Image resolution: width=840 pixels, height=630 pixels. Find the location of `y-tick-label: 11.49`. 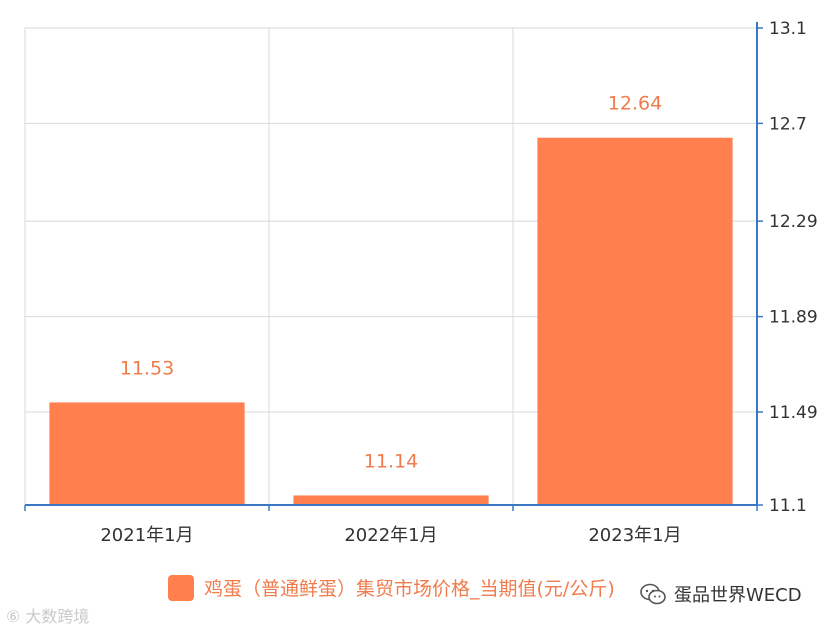

y-tick-label: 11.49 is located at coordinates (793, 413).